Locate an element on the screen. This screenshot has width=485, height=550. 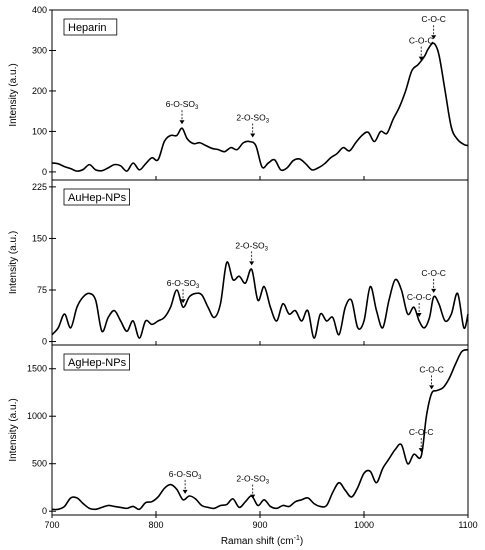
y-tick-label: 100 is located at coordinates (39, 131).